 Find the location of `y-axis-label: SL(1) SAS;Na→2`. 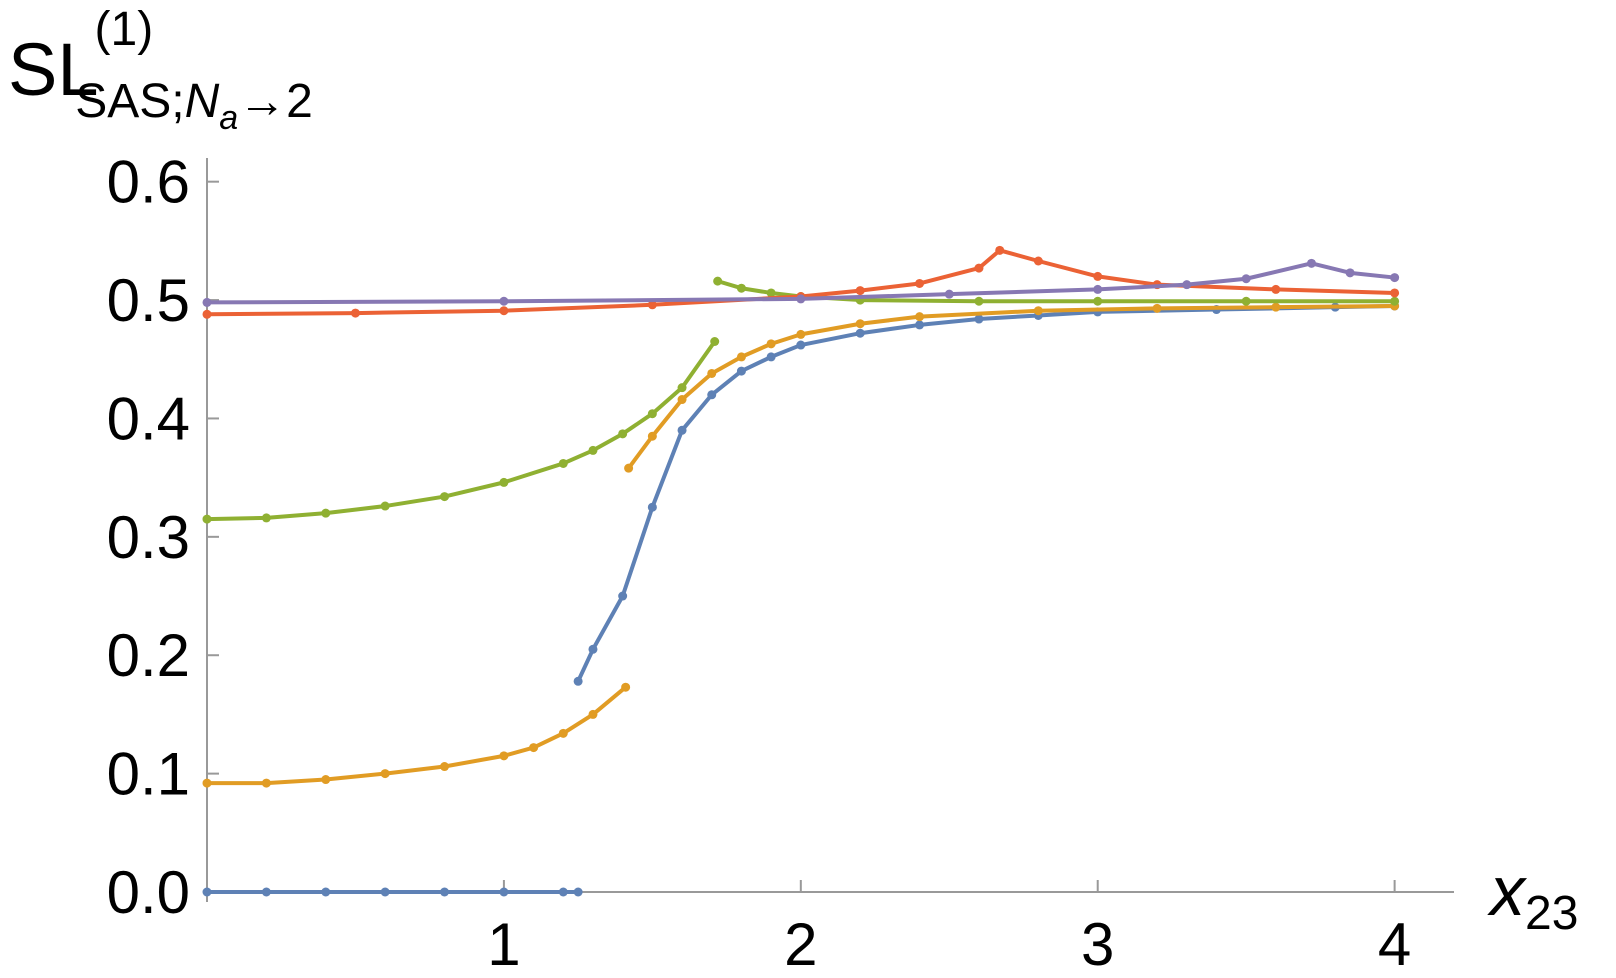

y-axis-label: SL(1) SAS;Na→2 is located at coordinates (160, 70).